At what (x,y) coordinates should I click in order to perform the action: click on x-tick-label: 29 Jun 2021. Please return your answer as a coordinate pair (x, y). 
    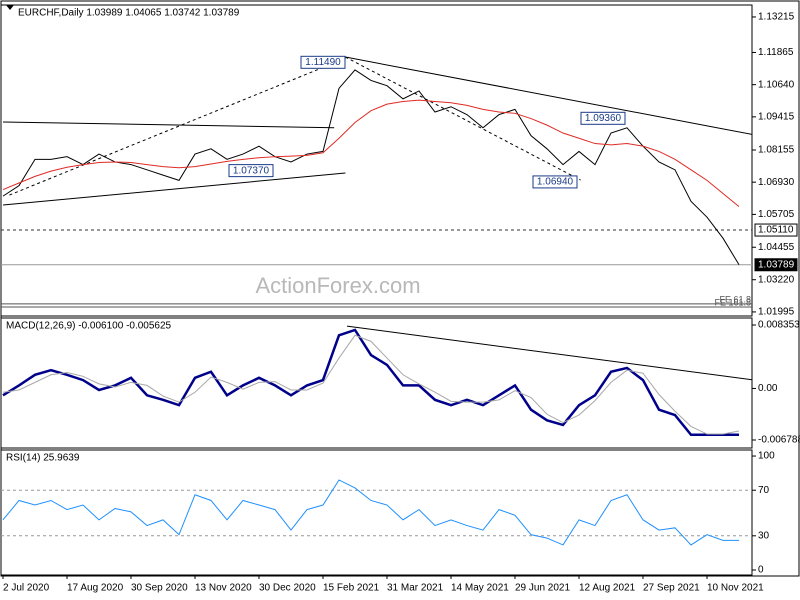
    Looking at the image, I should click on (542, 588).